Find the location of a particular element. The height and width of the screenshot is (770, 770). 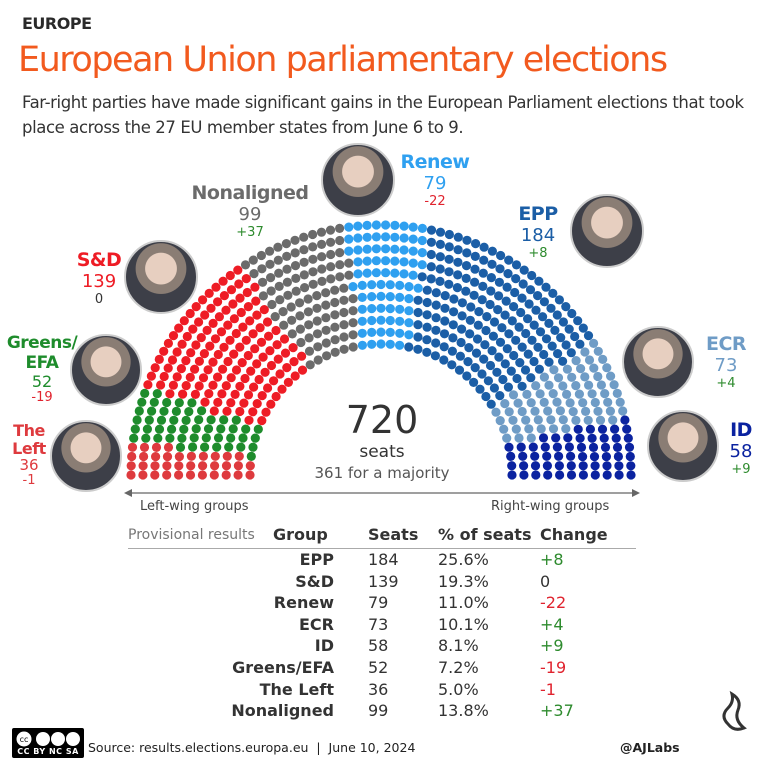

left-leader-photo is located at coordinates (86, 456).